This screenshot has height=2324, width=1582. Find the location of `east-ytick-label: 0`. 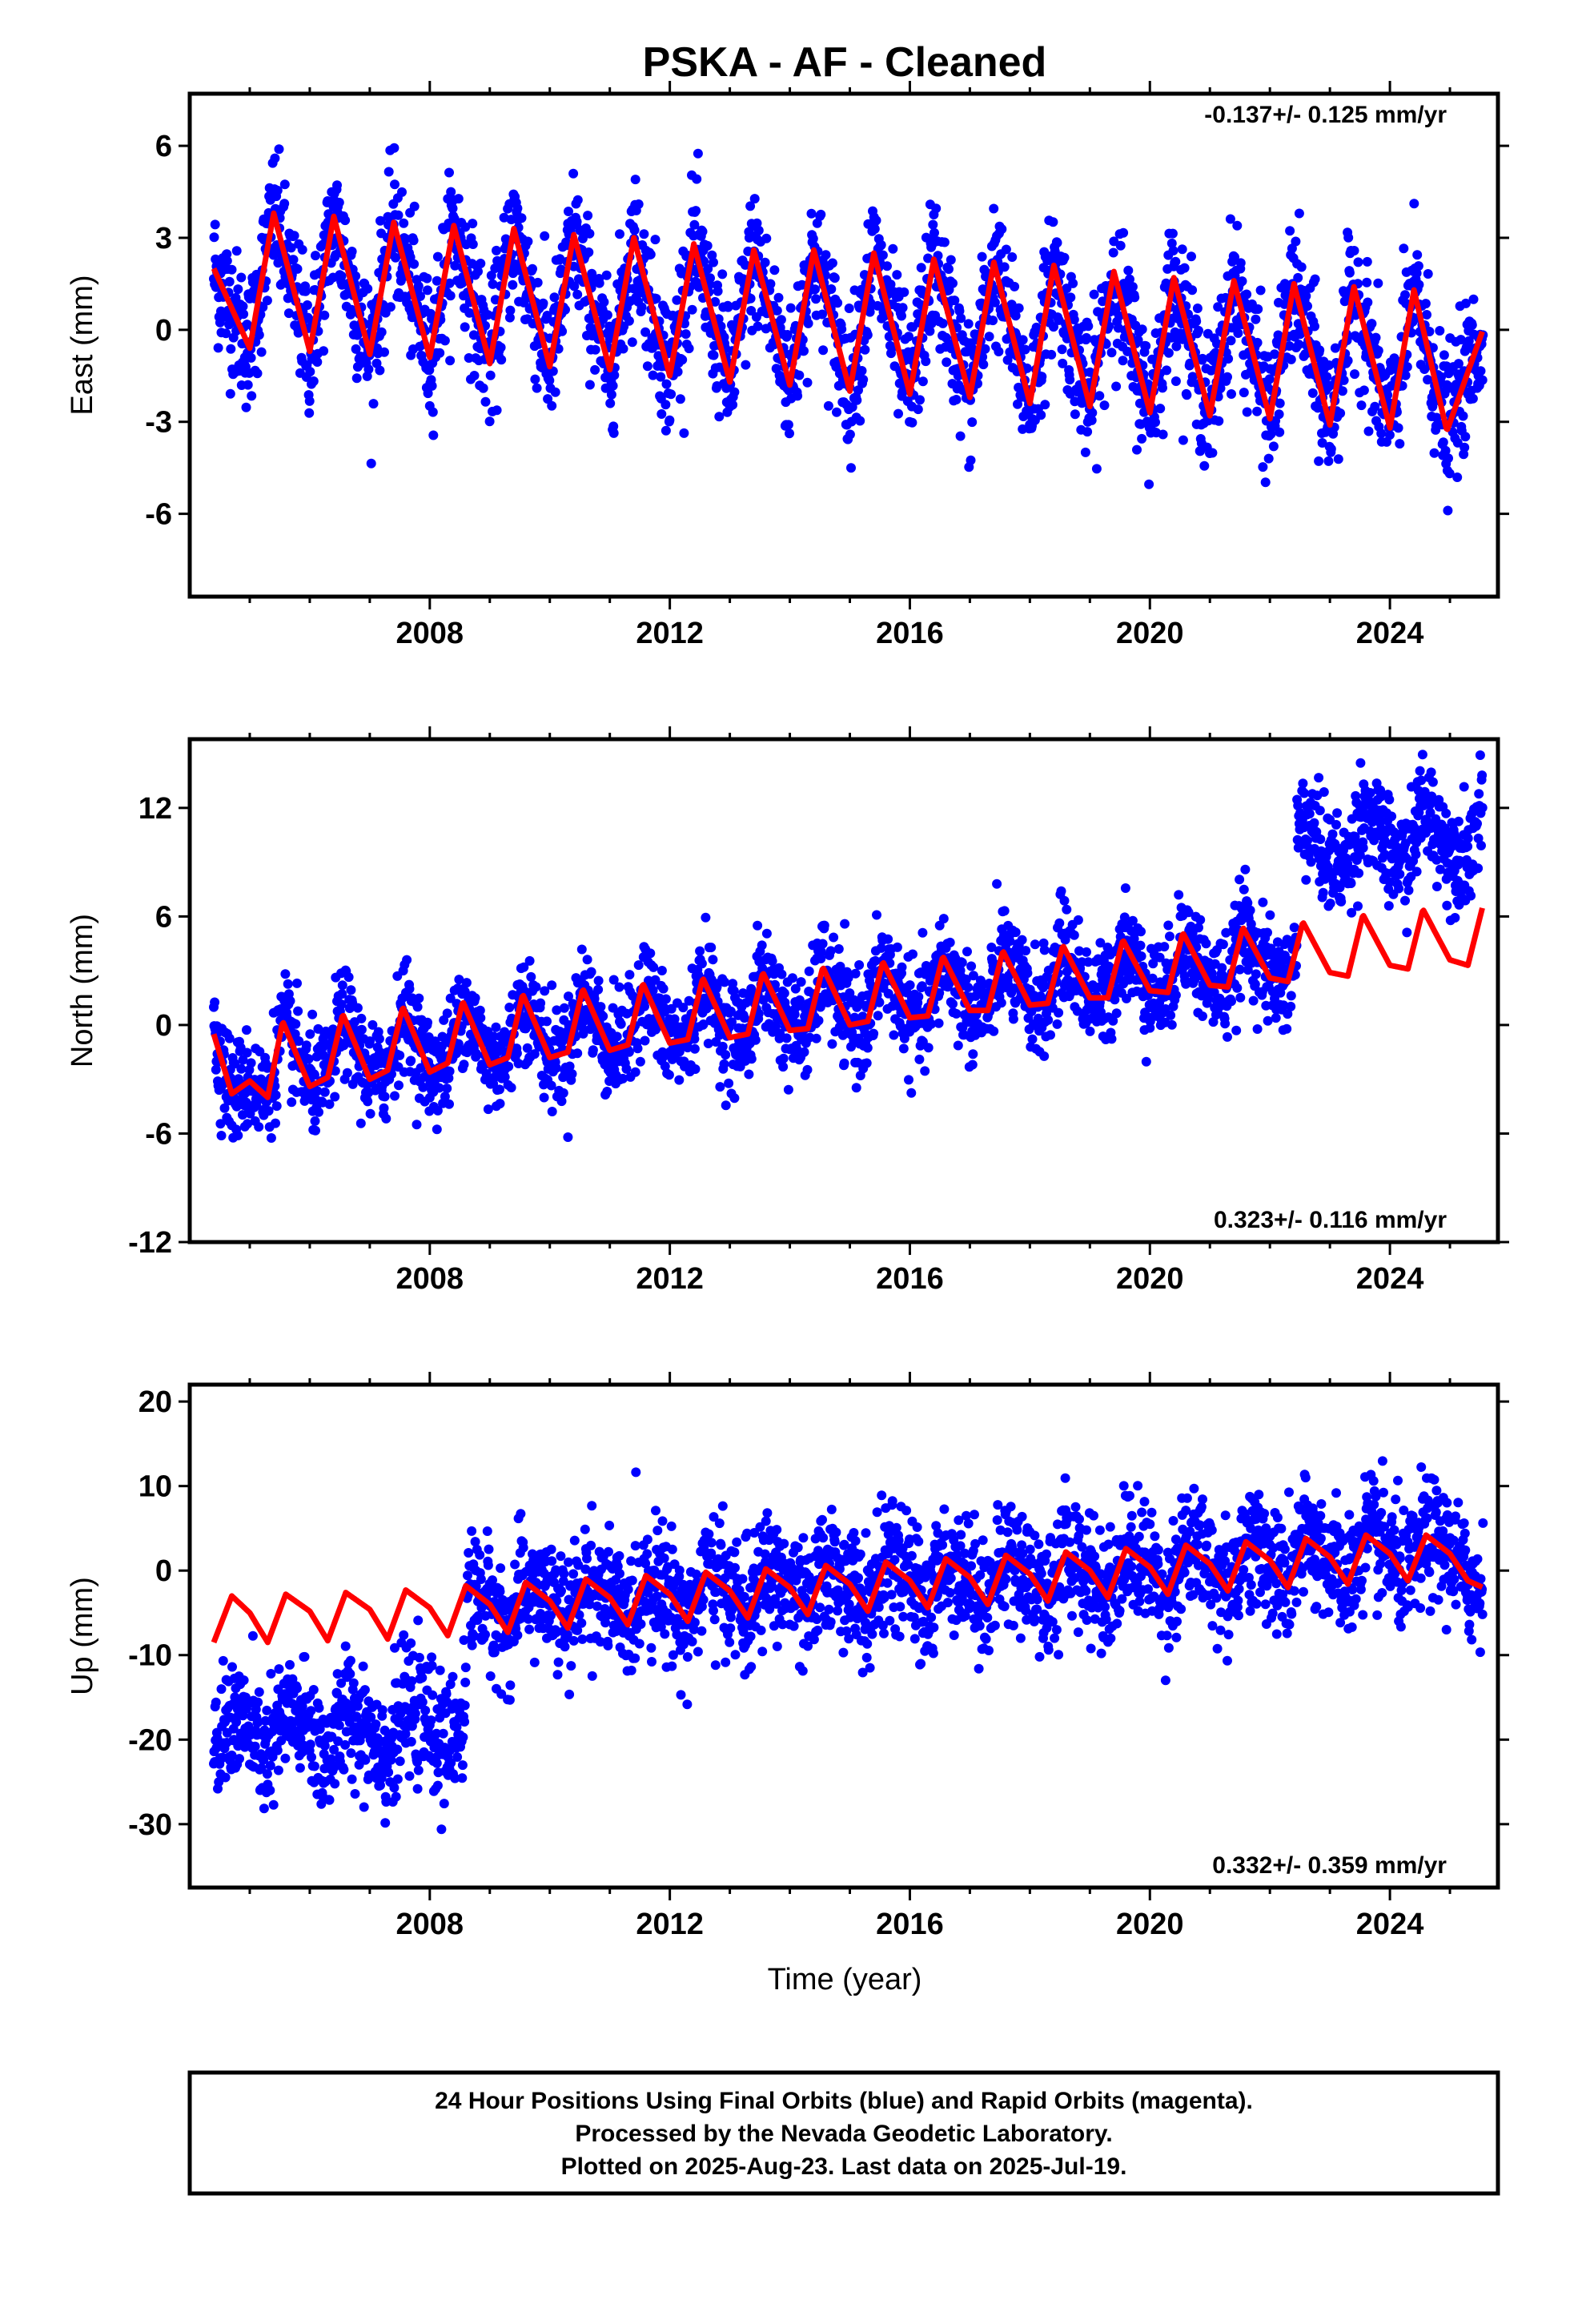

east-ytick-label: 0 is located at coordinates (164, 331).